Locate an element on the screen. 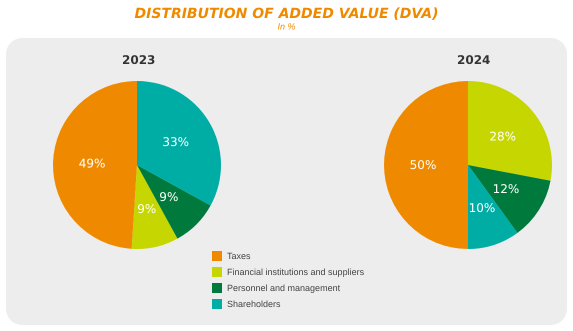 The width and height of the screenshot is (573, 331). legend-label: Shareholders is located at coordinates (254, 304).